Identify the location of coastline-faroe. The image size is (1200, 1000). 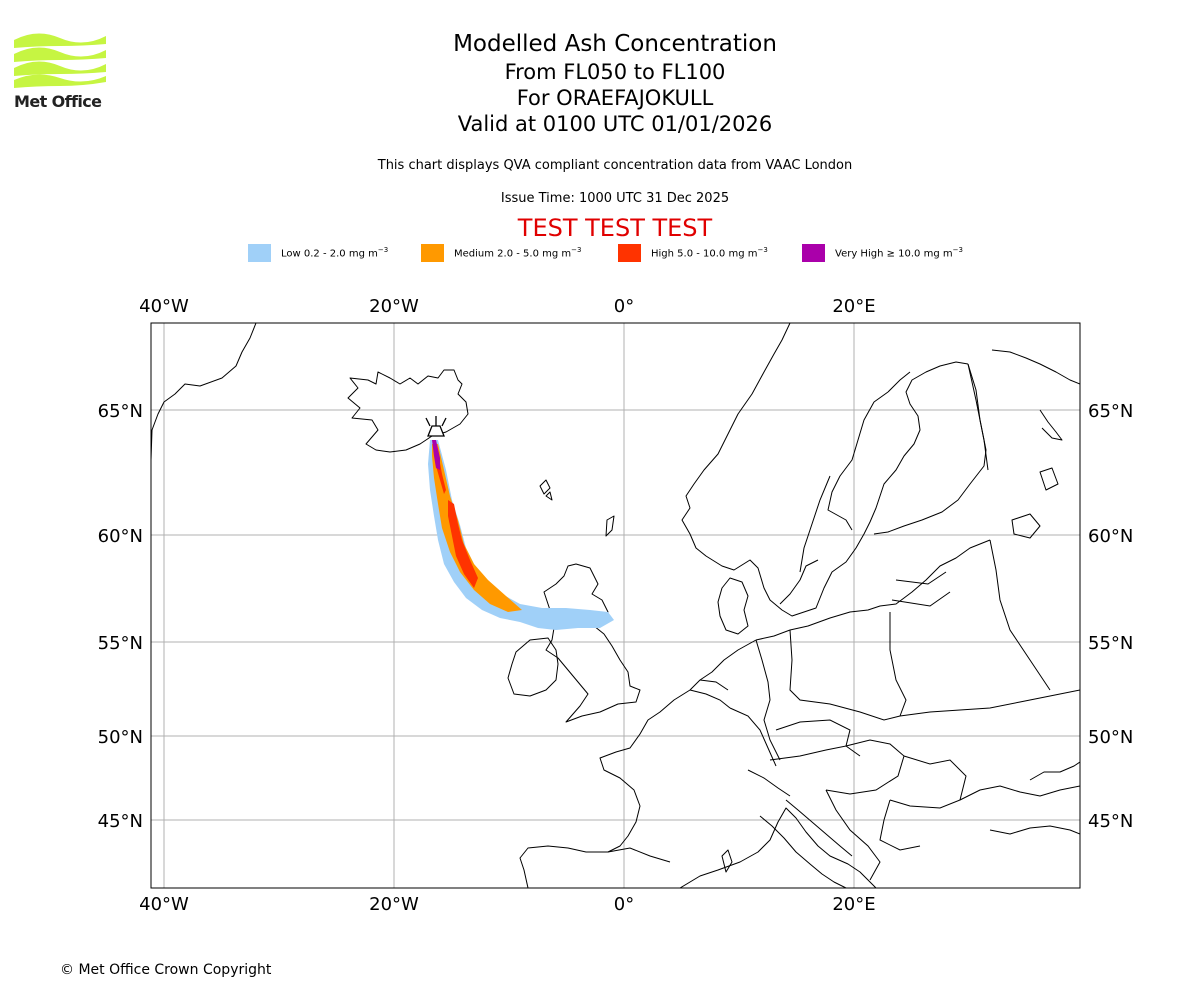
(546, 490).